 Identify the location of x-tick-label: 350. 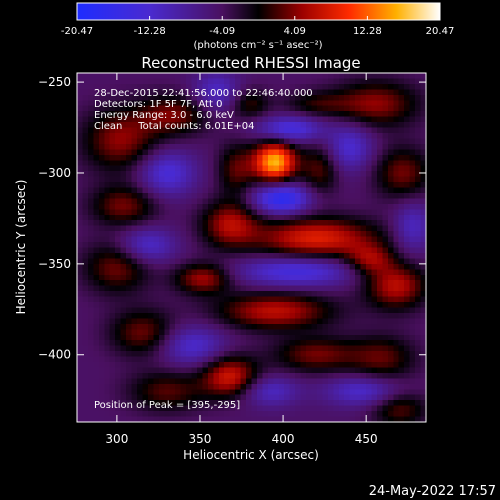
(200, 439).